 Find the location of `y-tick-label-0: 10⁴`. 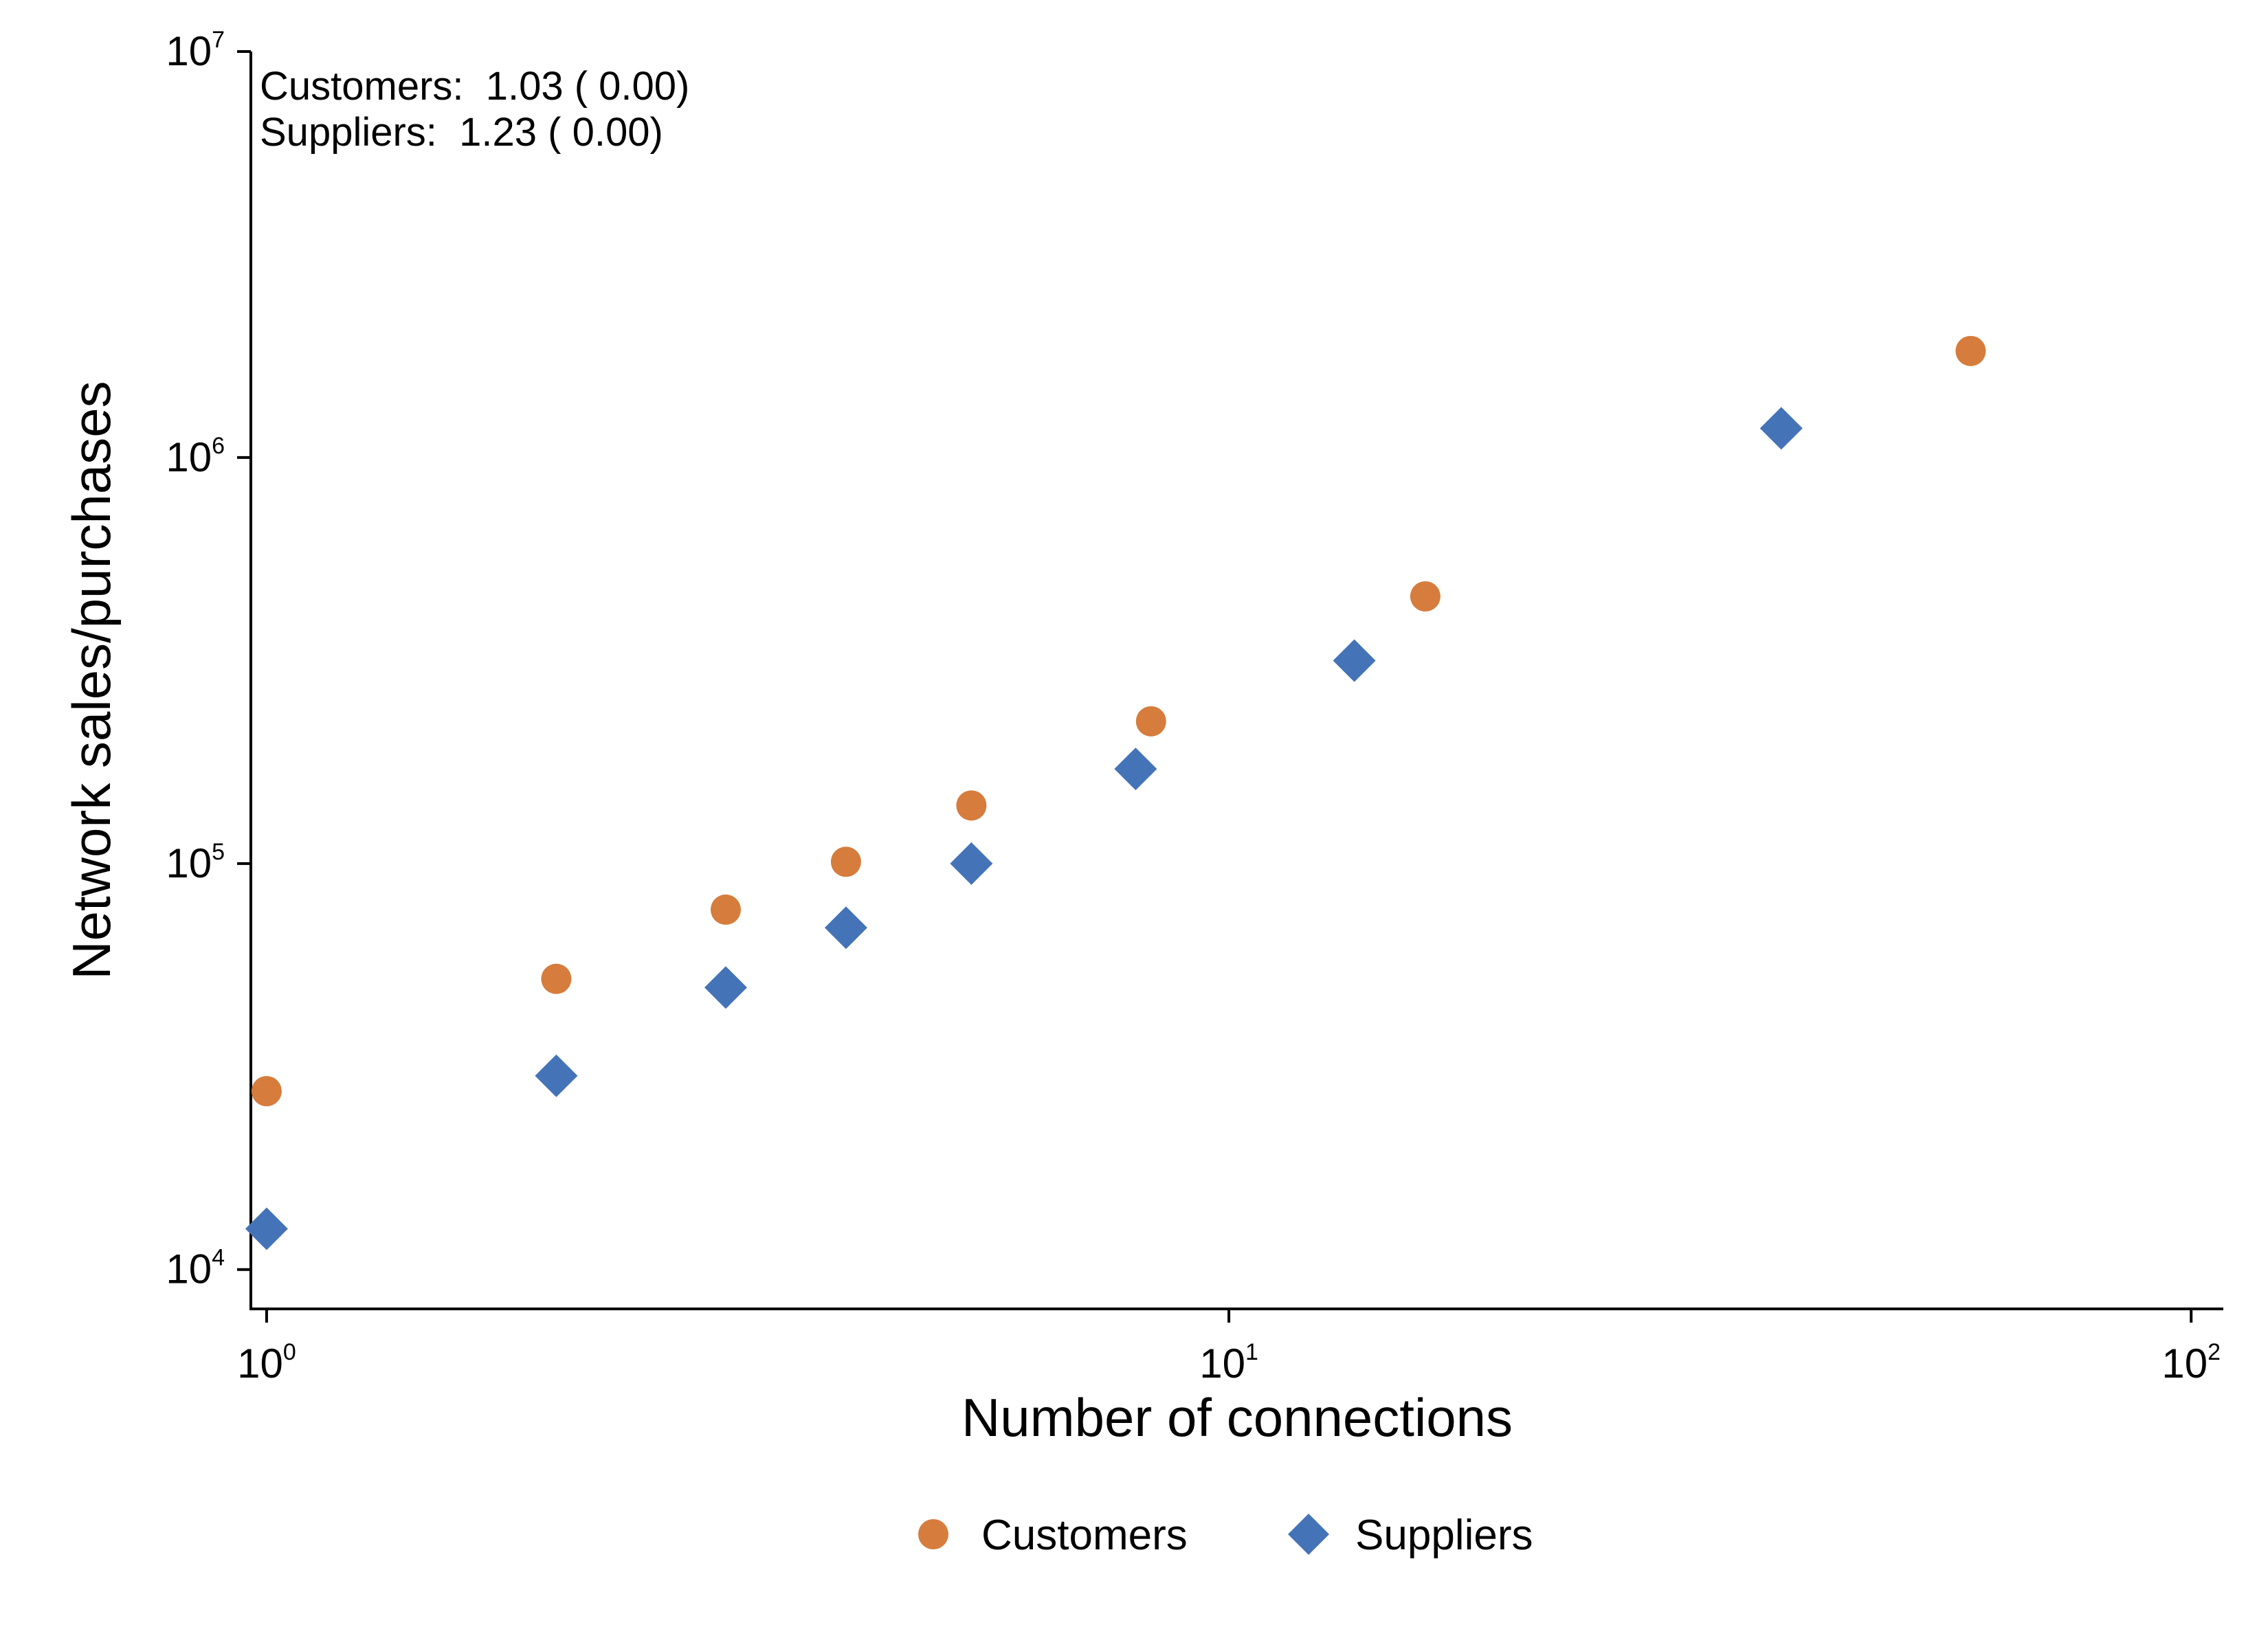

y-tick-label-0: 10⁴ is located at coordinates (195, 1268).